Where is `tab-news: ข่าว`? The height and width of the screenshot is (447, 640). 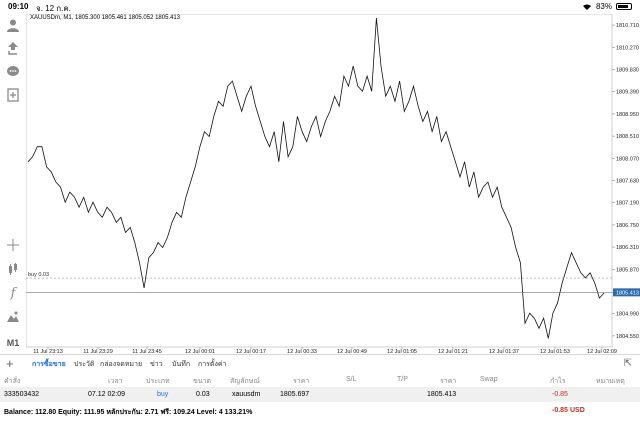
tab-news: ข่าว is located at coordinates (156, 364).